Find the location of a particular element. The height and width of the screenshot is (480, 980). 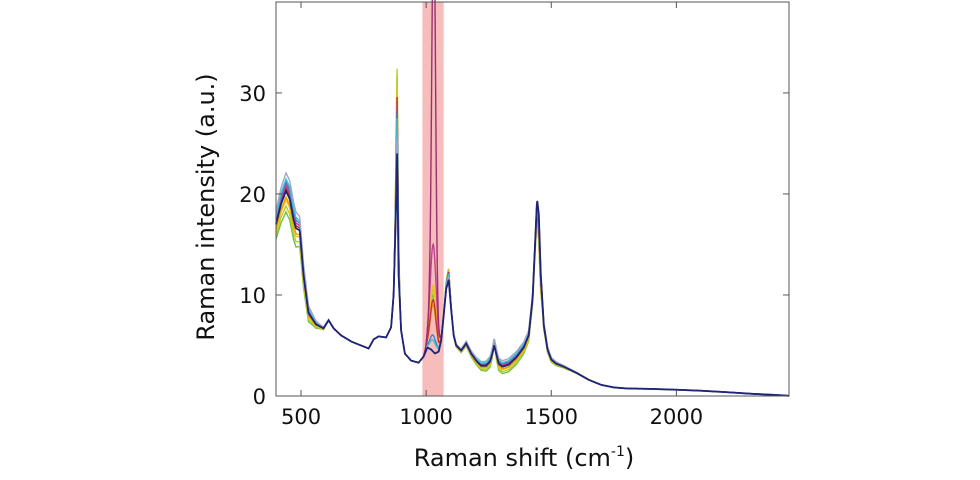

x-axis-label: Raman shift (cm-1) is located at coordinates (524, 458).